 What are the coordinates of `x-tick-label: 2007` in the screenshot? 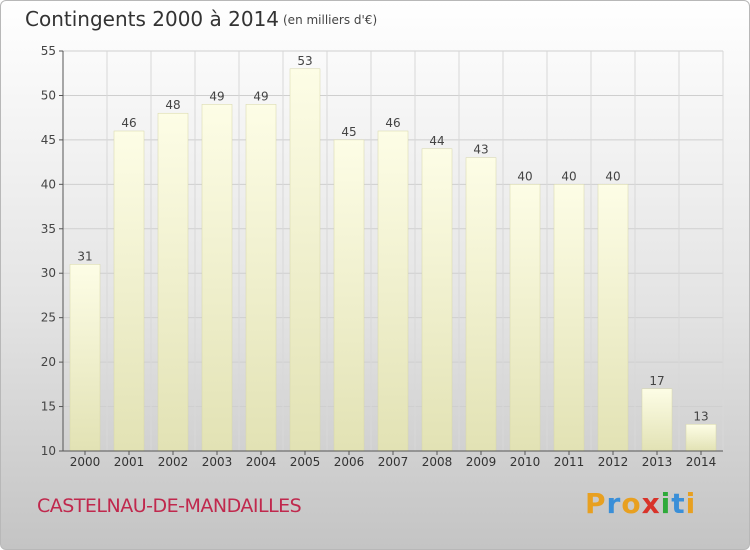 It's located at (393, 462).